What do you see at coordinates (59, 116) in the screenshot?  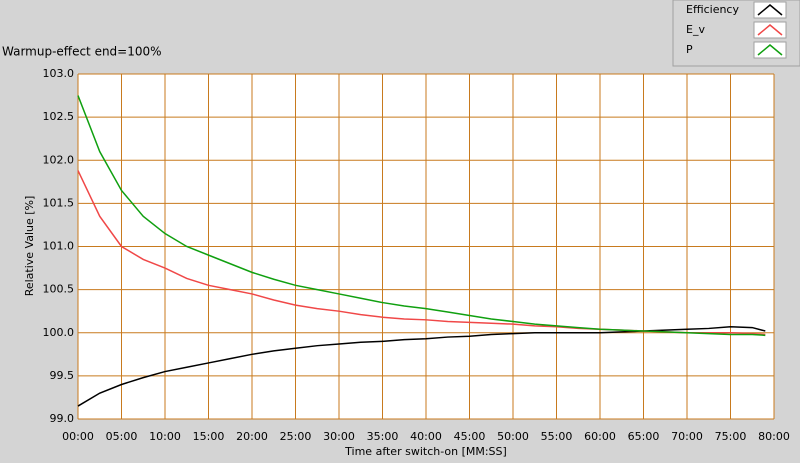 I see `y-tick-label: 102.5` at bounding box center [59, 116].